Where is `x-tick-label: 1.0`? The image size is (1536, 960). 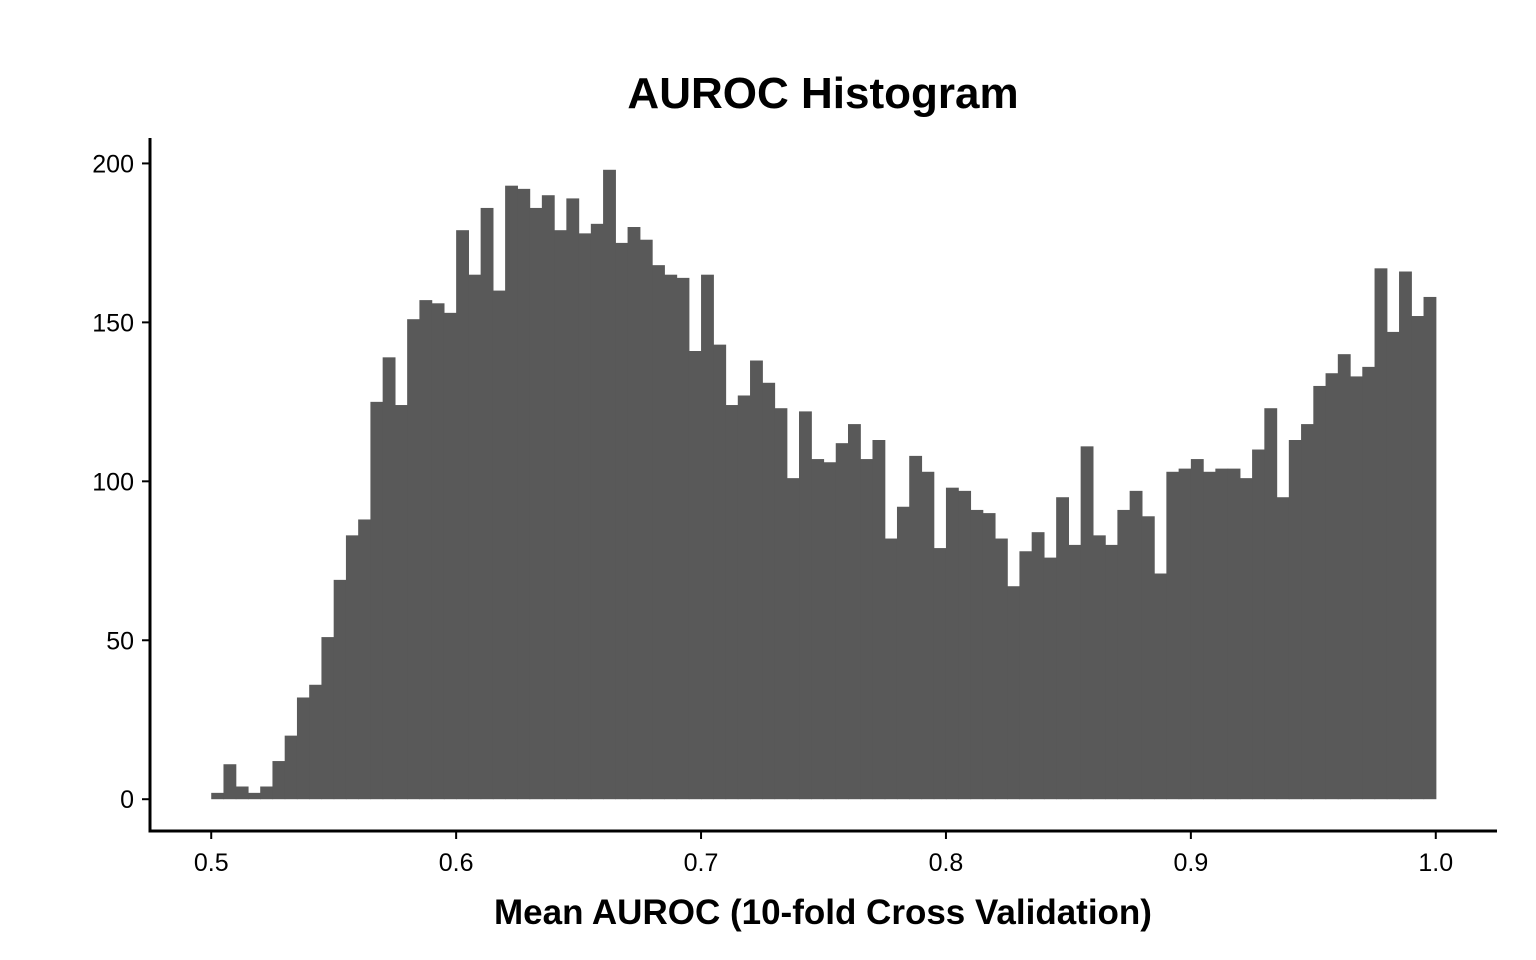 x-tick-label: 1.0 is located at coordinates (1435, 863).